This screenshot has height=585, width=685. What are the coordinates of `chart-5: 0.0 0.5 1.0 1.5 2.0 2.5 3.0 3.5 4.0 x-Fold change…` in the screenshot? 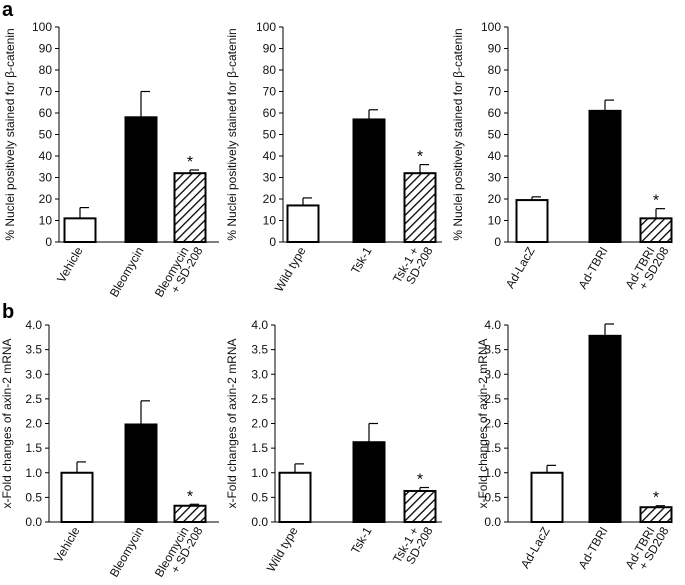 It's located at (333, 446).